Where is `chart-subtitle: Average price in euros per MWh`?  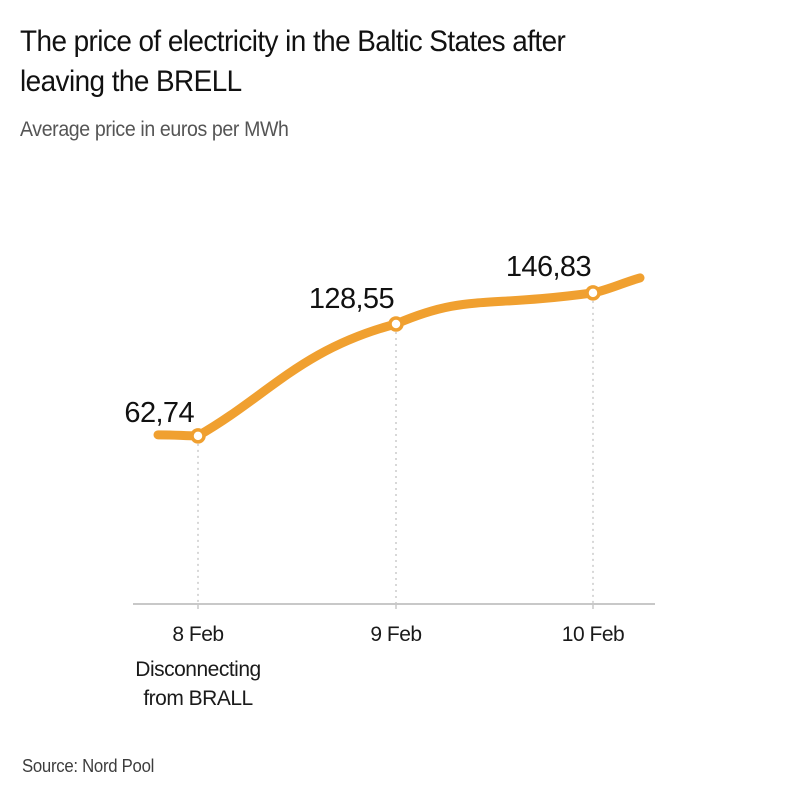 chart-subtitle: Average price in euros per MWh is located at coordinates (154, 129).